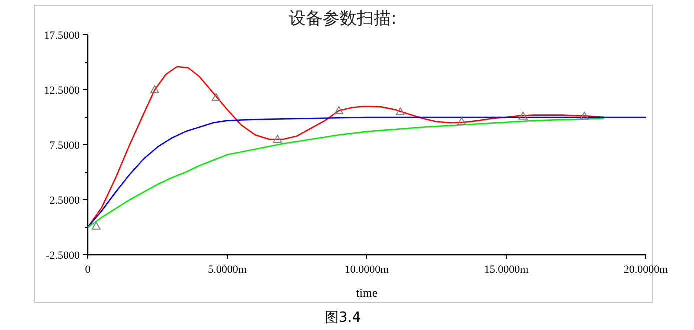 This screenshot has width=694, height=330. What do you see at coordinates (367, 270) in the screenshot?
I see `x-tick-label: 10.0000m` at bounding box center [367, 270].